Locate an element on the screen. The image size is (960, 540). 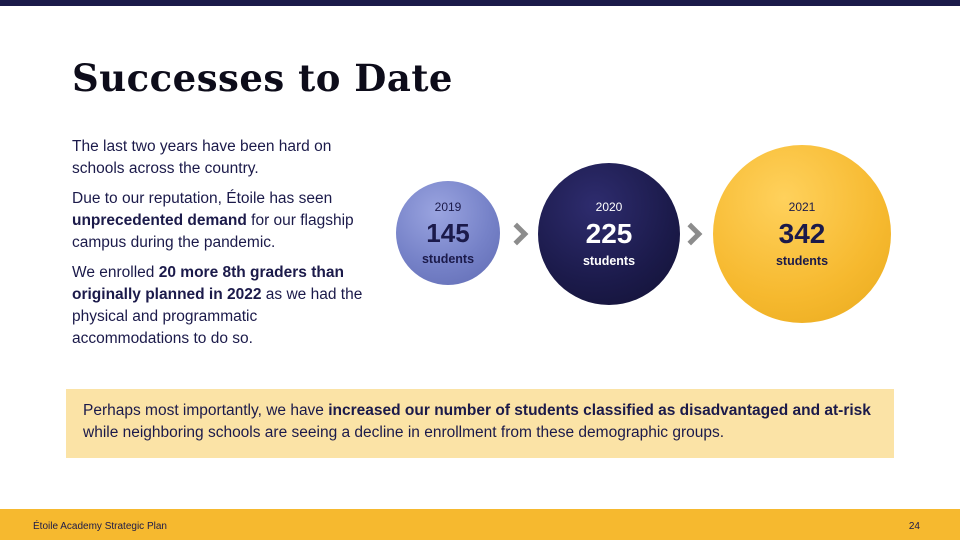
footer-bar: Étoile Academy Strategic Plan 24 is located at coordinates (480, 524).